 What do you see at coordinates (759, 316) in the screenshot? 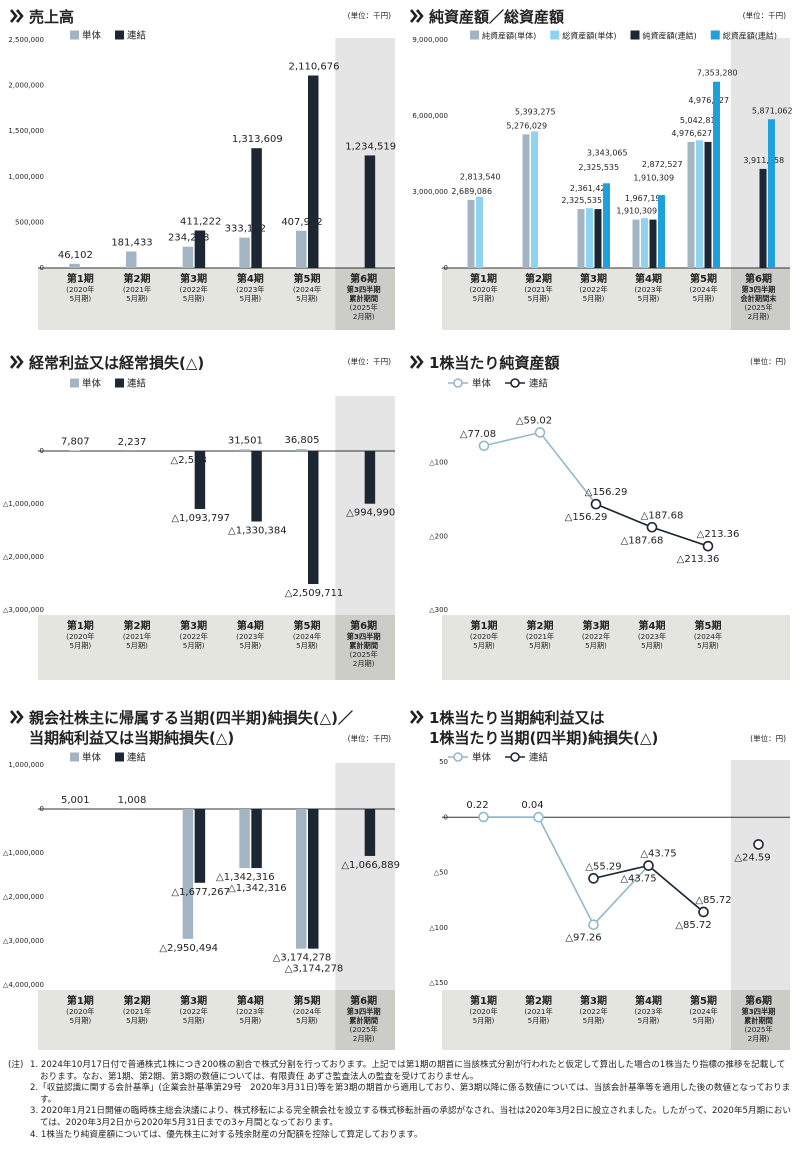
I see `category-detail: 2月期)` at bounding box center [759, 316].